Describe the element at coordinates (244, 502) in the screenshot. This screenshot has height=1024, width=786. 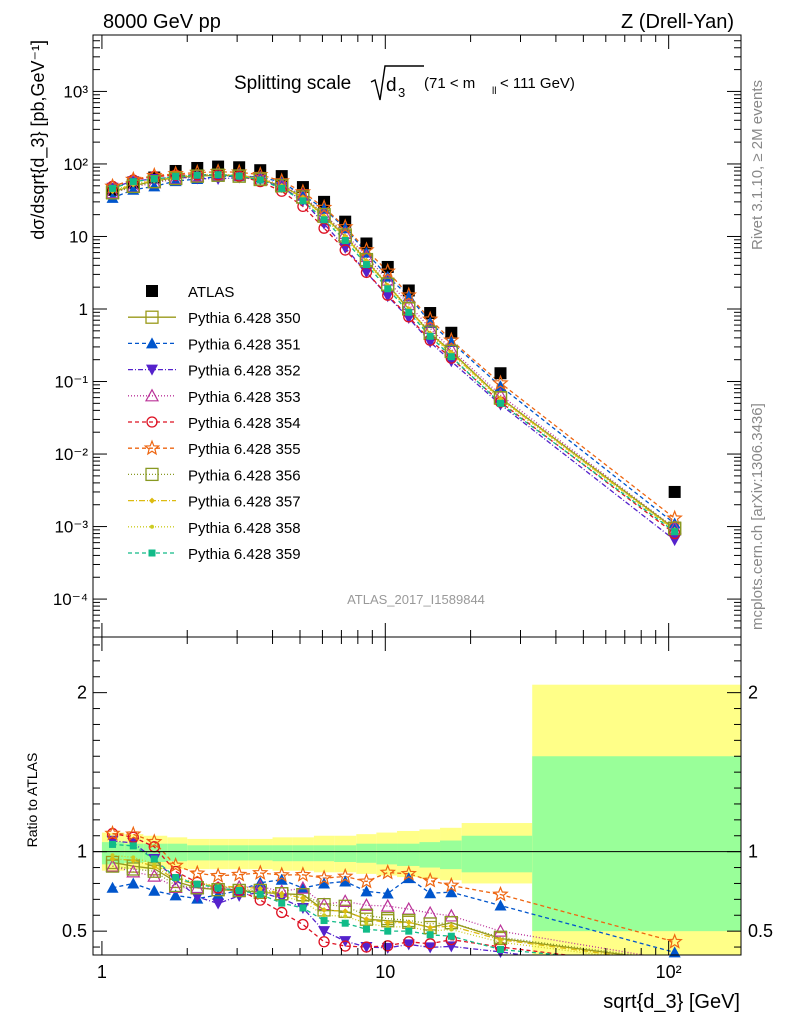
I see `legend-label: Pythia 6.428 357` at that location.